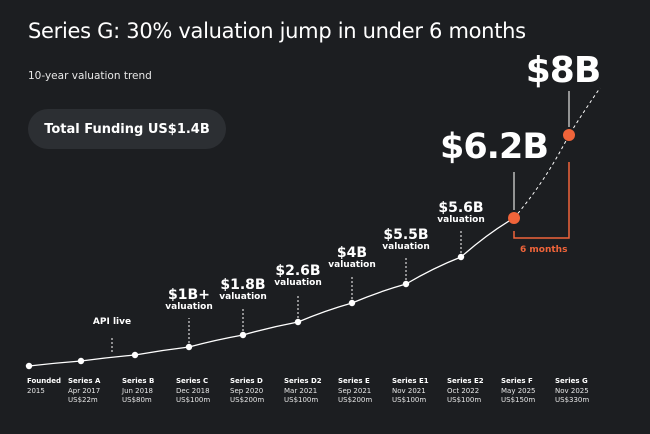  Describe the element at coordinates (494, 147) in the screenshot. I see `annotation-7: $6.2B` at that location.